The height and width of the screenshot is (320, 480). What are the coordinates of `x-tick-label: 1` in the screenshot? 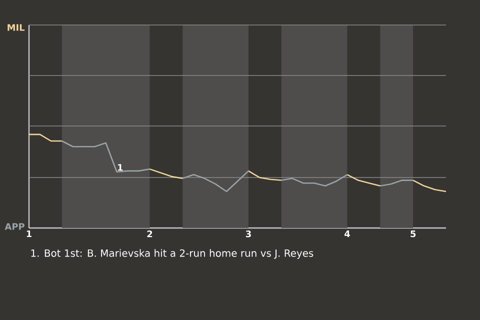 It's located at (29, 234).